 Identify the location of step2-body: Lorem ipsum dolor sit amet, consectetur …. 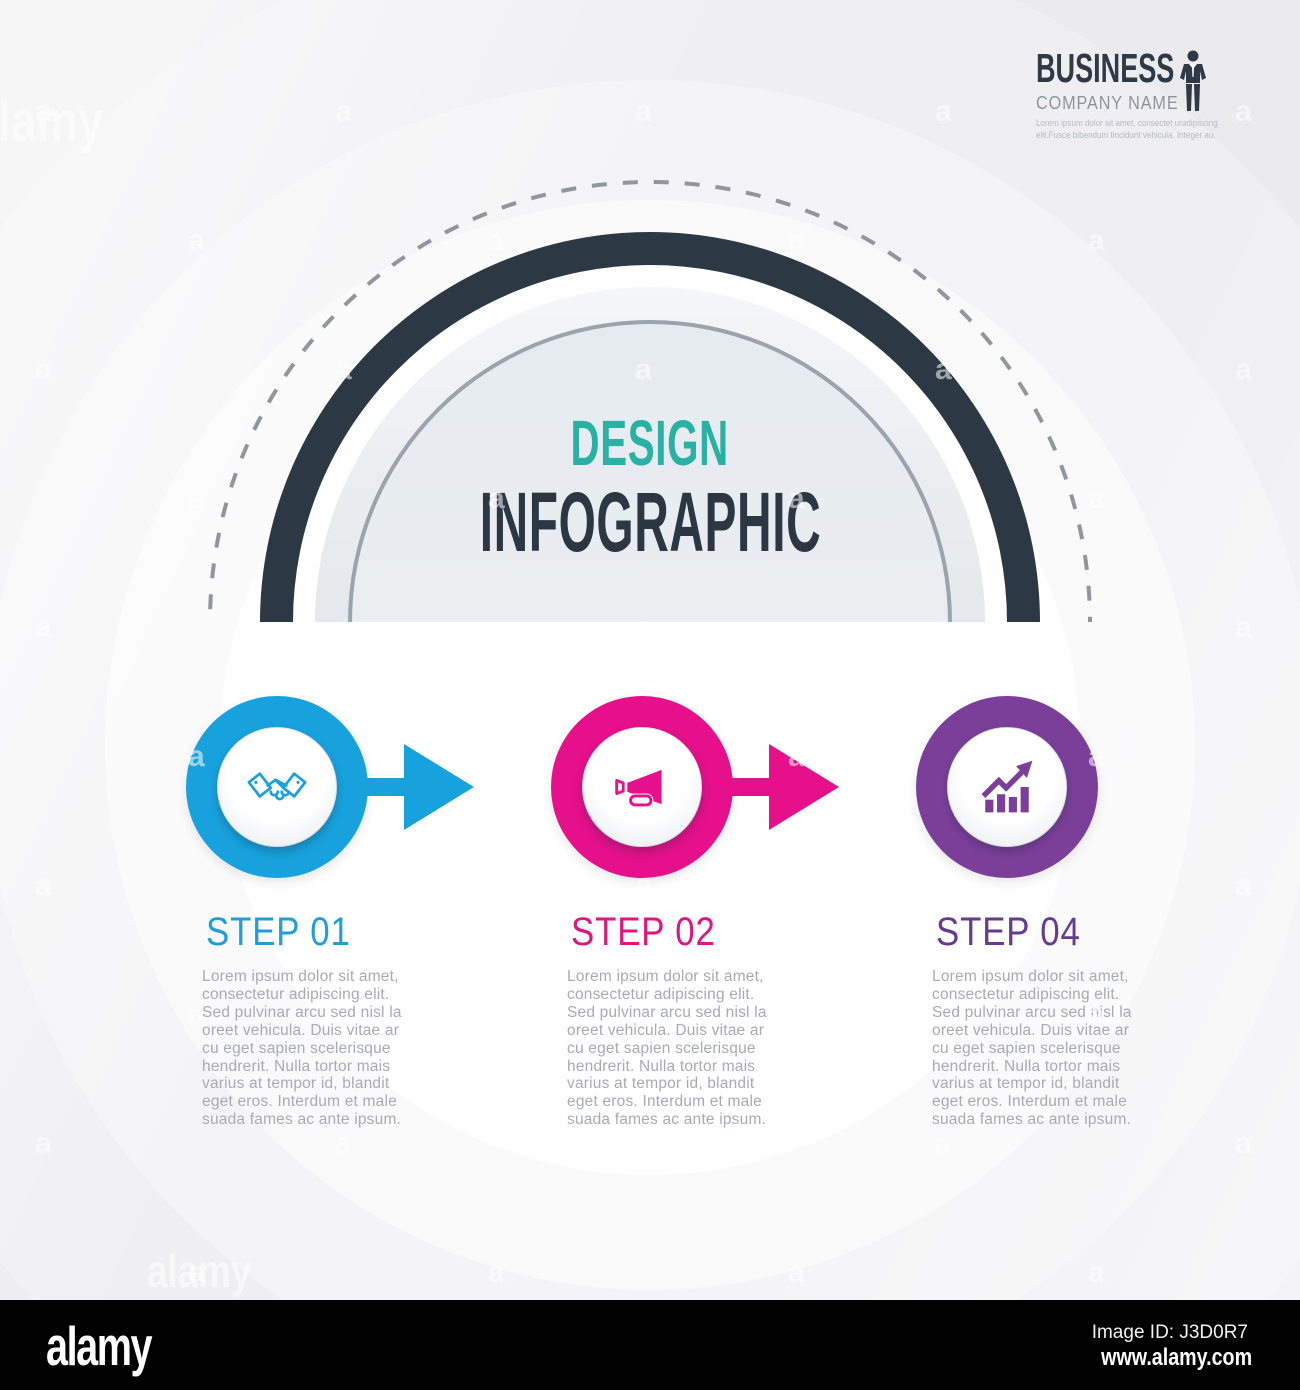
(667, 1048).